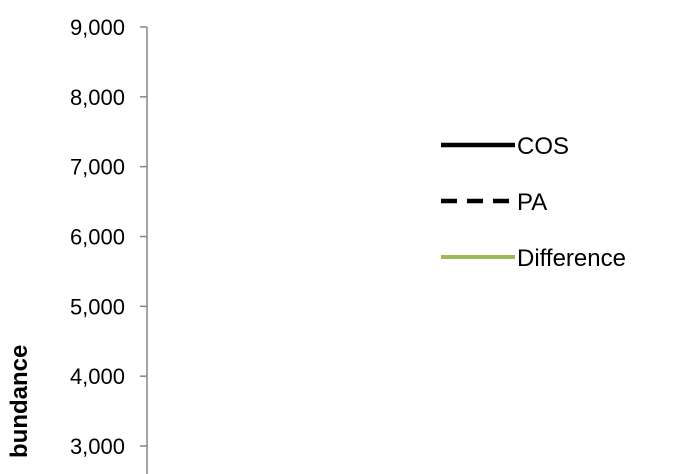  Describe the element at coordinates (97, 97) in the screenshot. I see `y-tick-label: 8,000` at that location.